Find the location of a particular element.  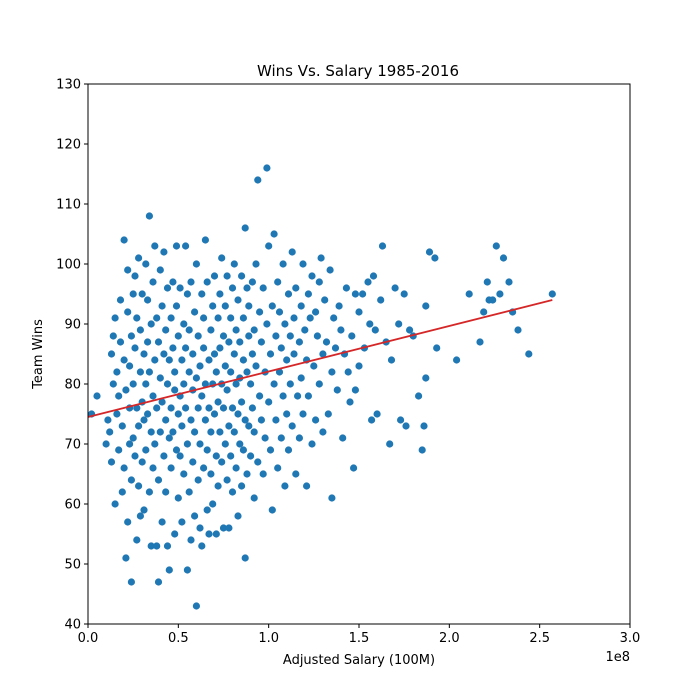

x-tick-label: 0.5 is located at coordinates (178, 638).